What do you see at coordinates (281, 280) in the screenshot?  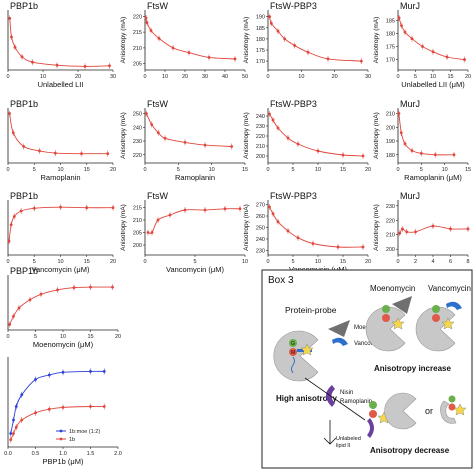 I see `box3-title: Box 3` at bounding box center [281, 280].